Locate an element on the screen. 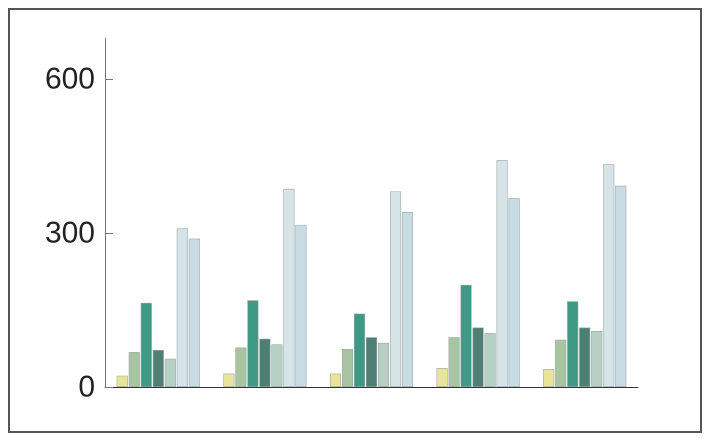  y-tick-label: 0 is located at coordinates (86, 387).